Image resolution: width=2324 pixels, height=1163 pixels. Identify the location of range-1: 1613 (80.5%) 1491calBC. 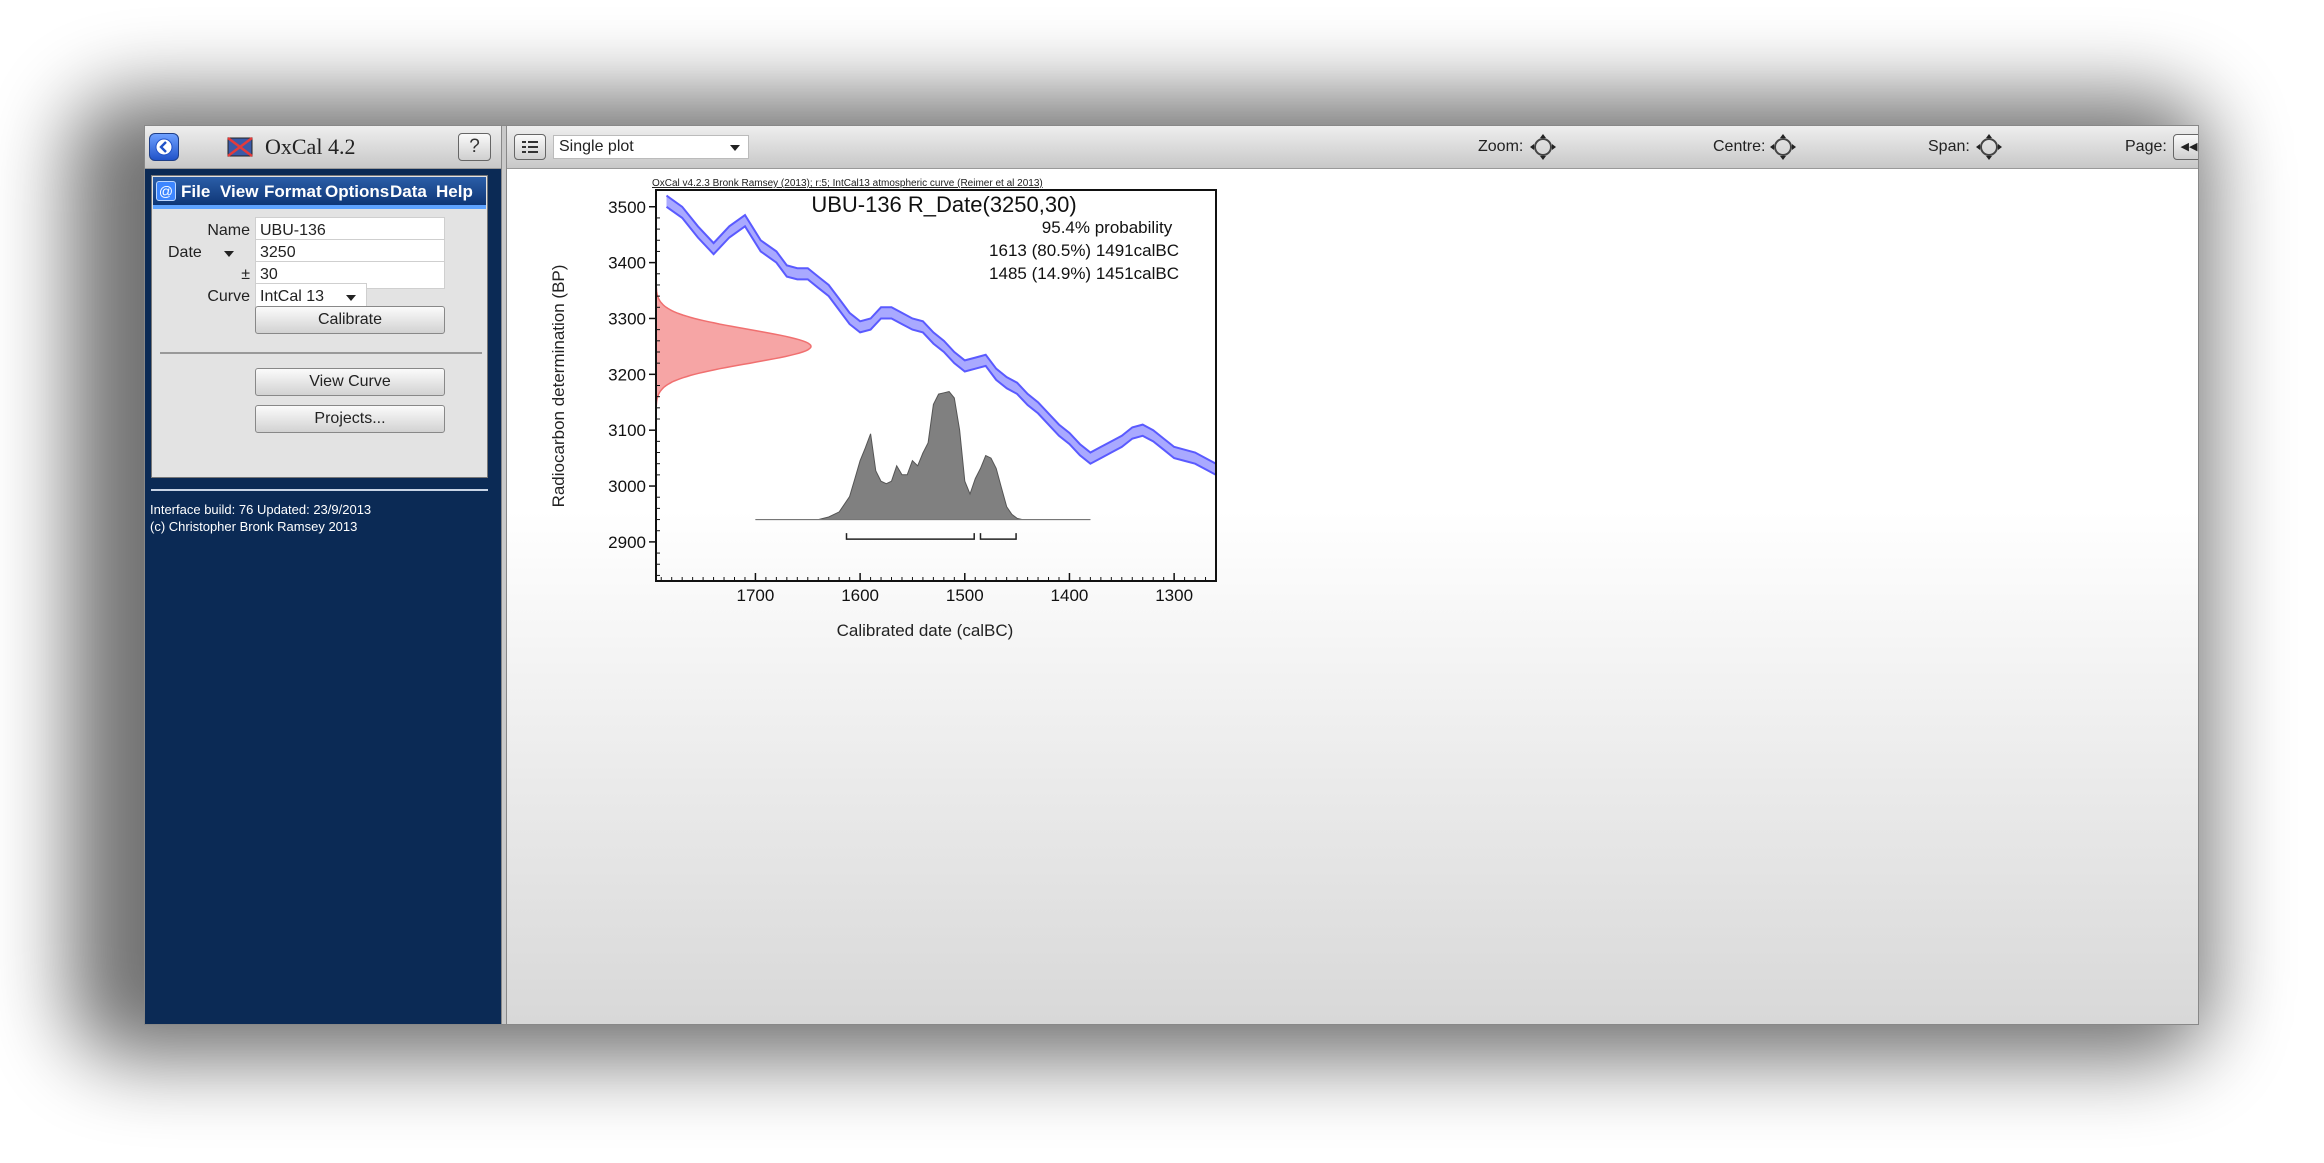
(1084, 250).